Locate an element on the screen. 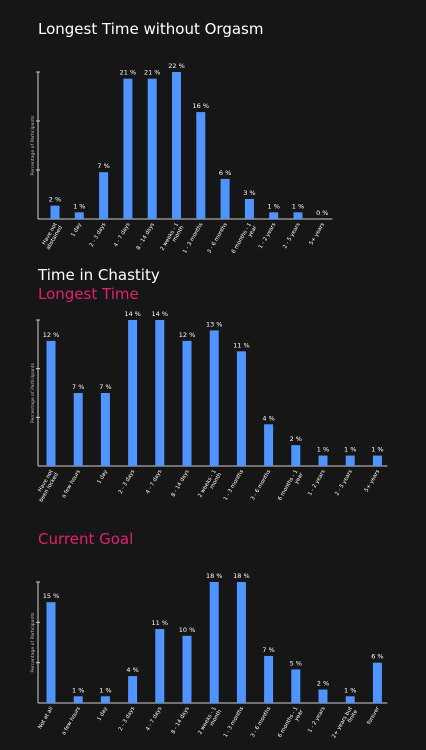  chart3-category-label: 2 weeks - 1month is located at coordinates (210, 722).